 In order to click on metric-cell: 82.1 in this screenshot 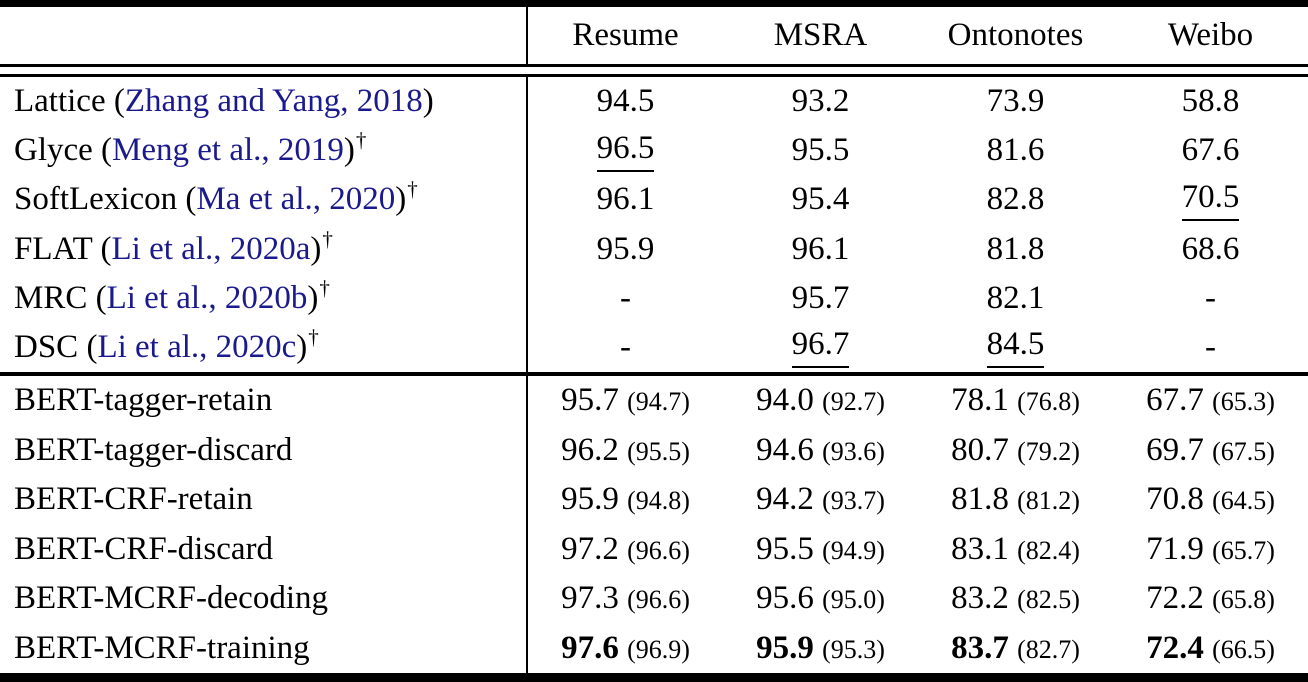, I will do `click(1015, 298)`.